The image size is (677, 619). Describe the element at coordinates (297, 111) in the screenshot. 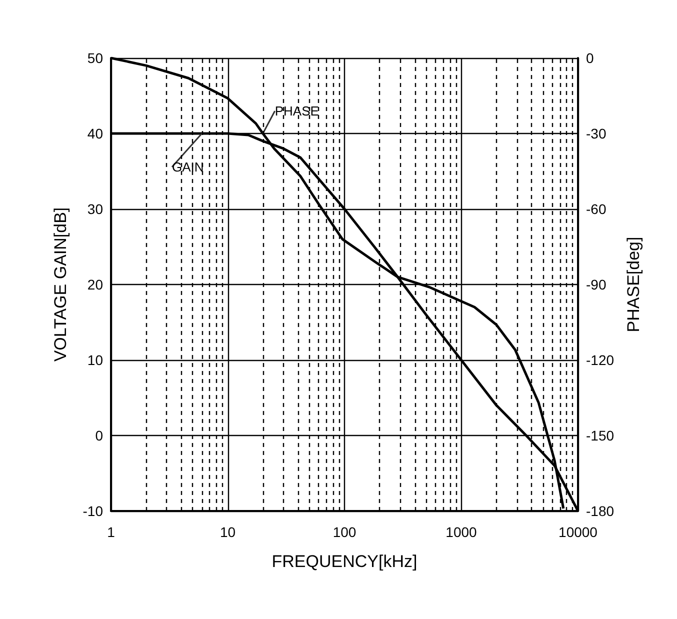

I see `series-label: PHASE` at that location.